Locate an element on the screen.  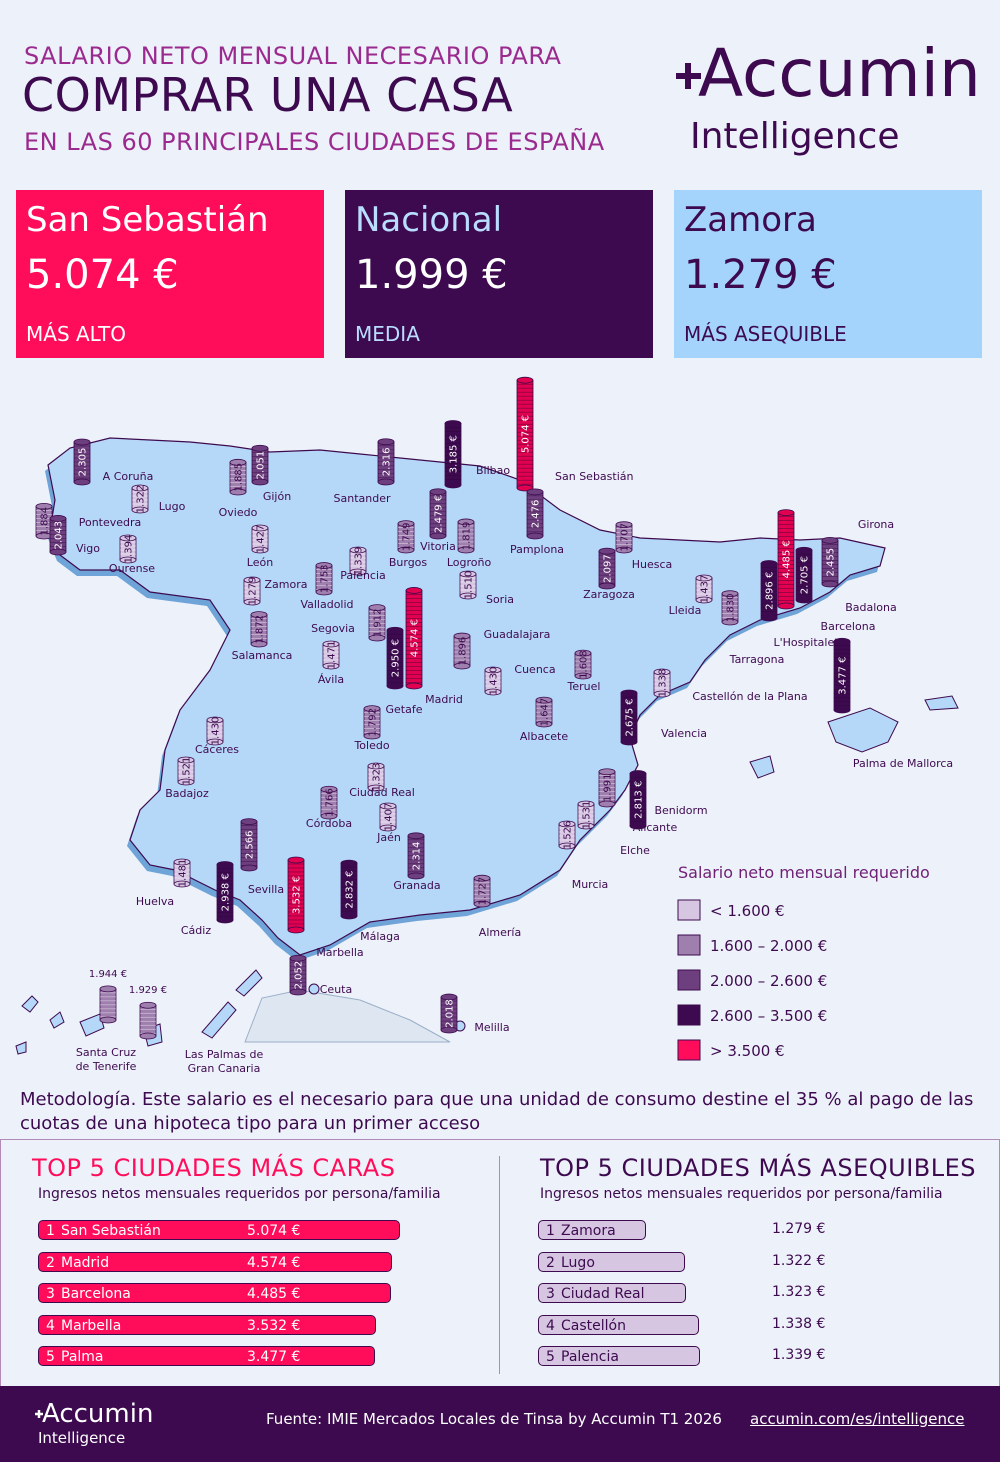
city-label: Albacete is located at coordinates (544, 736).